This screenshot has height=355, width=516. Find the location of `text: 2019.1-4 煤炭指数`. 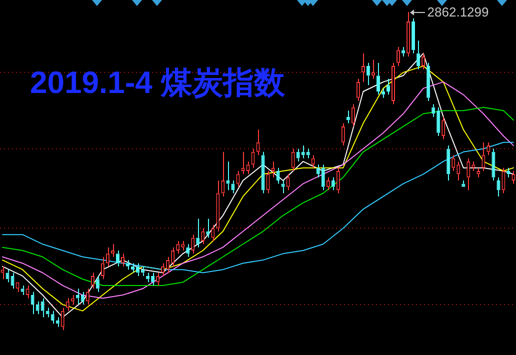

text: 2019.1-4 煤炭指数 is located at coordinates (157, 83).